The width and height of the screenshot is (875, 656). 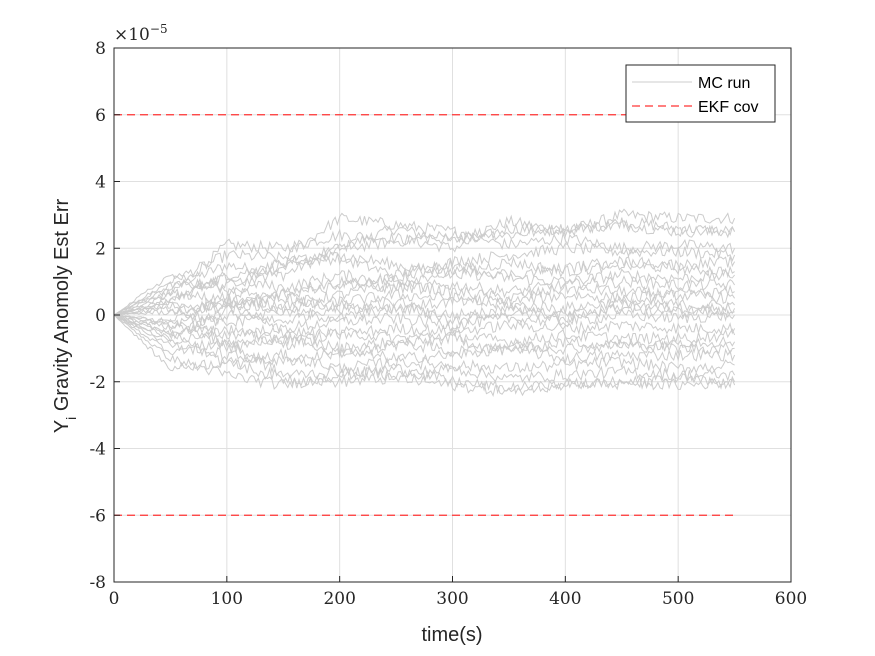 What do you see at coordinates (97, 383) in the screenshot?
I see `y-tick-label: -2` at bounding box center [97, 383].